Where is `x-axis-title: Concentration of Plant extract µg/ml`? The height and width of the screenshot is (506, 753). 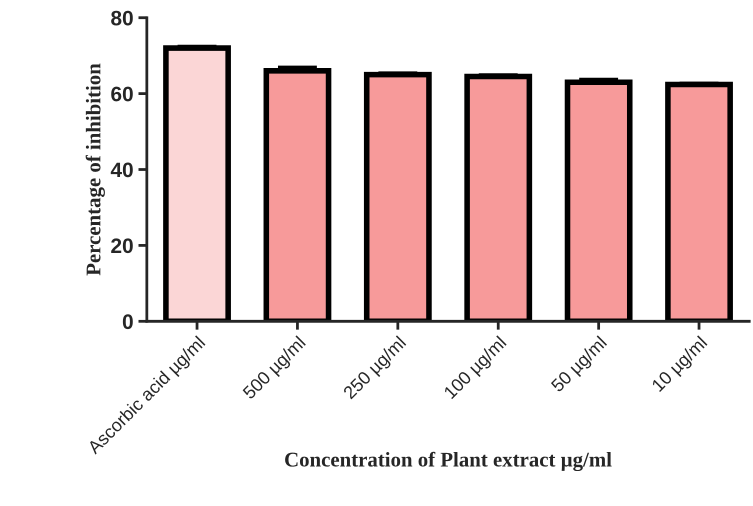 x-axis-title: Concentration of Plant extract µg/ml is located at coordinates (448, 462).